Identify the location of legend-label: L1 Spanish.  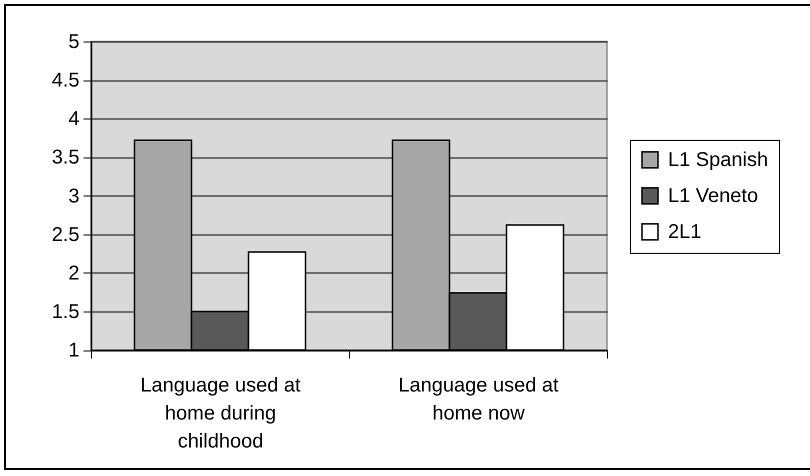
(718, 159).